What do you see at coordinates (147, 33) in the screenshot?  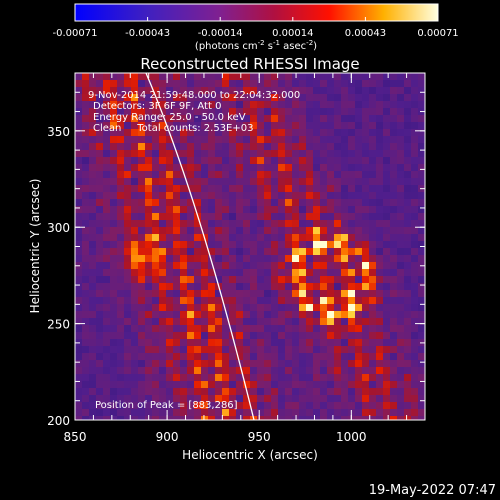 I see `colorbar-tick-label: -0.00043` at bounding box center [147, 33].